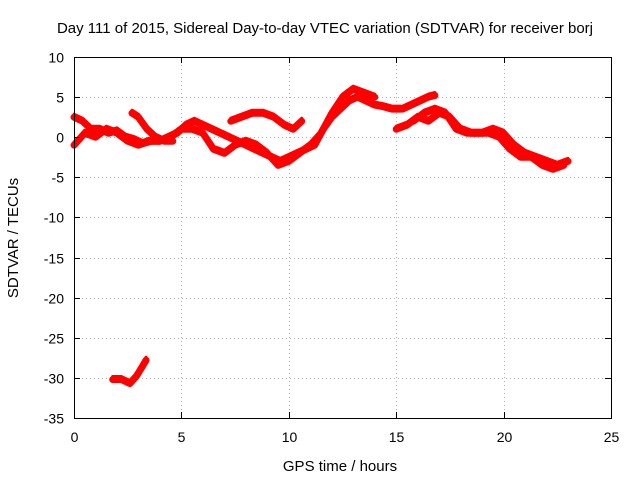  I want to click on x-tick-labels: 0 5 10 15 20 25, so click(345, 437).